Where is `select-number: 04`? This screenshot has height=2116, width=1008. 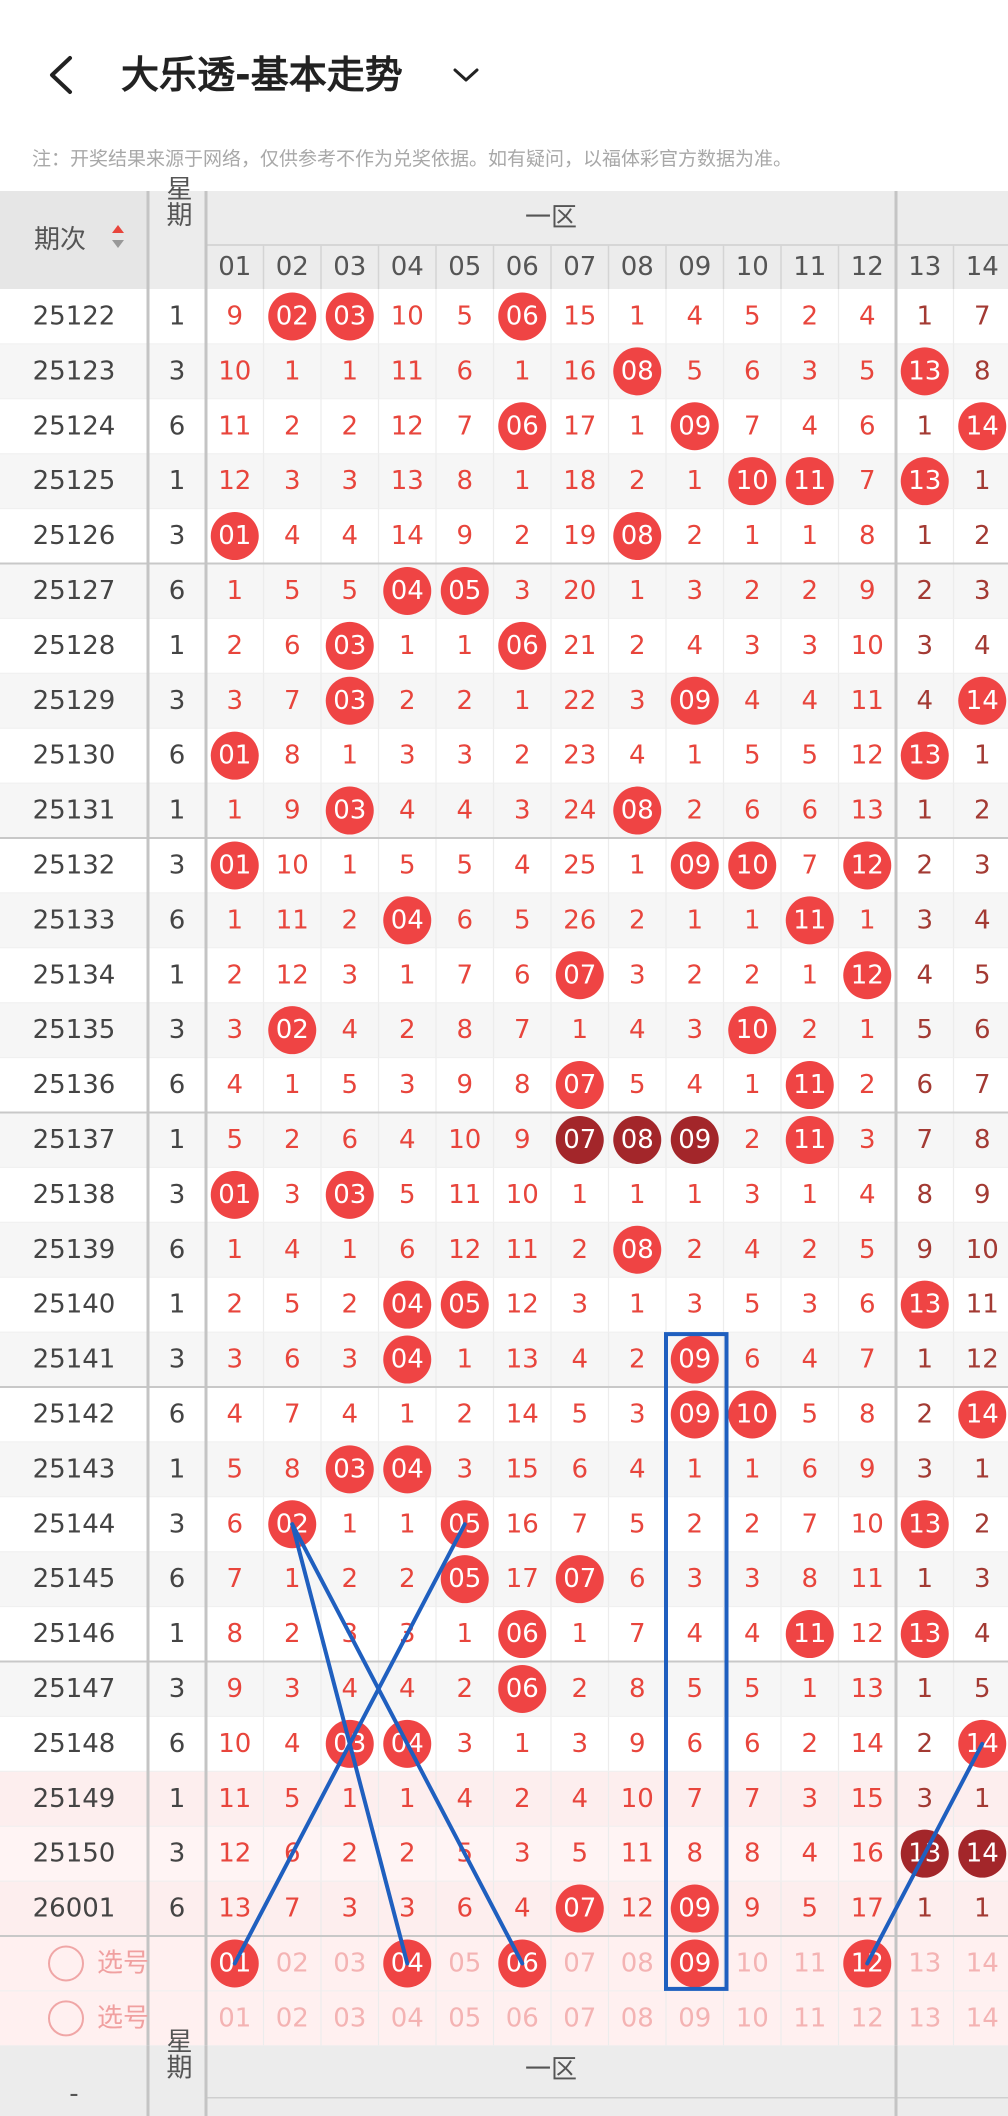 select-number: 04 is located at coordinates (407, 2018).